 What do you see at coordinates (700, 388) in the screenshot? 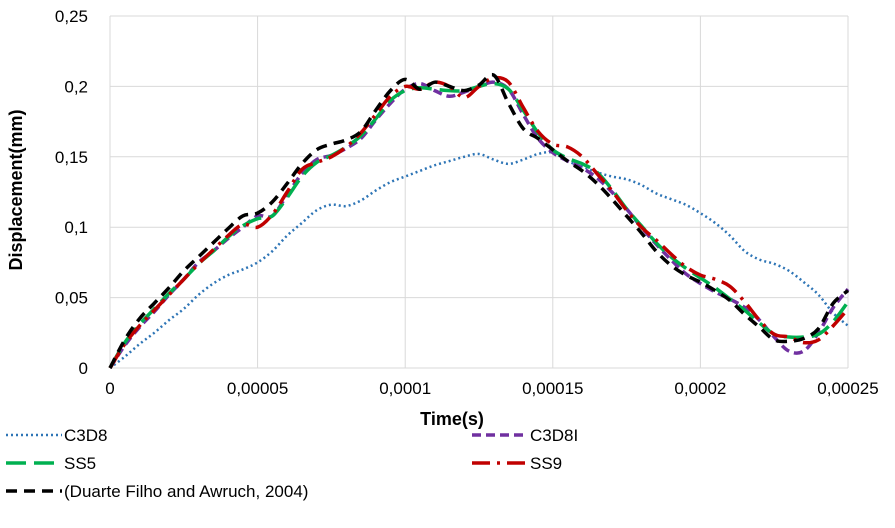
I see `x-tick-label: 0,0002` at bounding box center [700, 388].